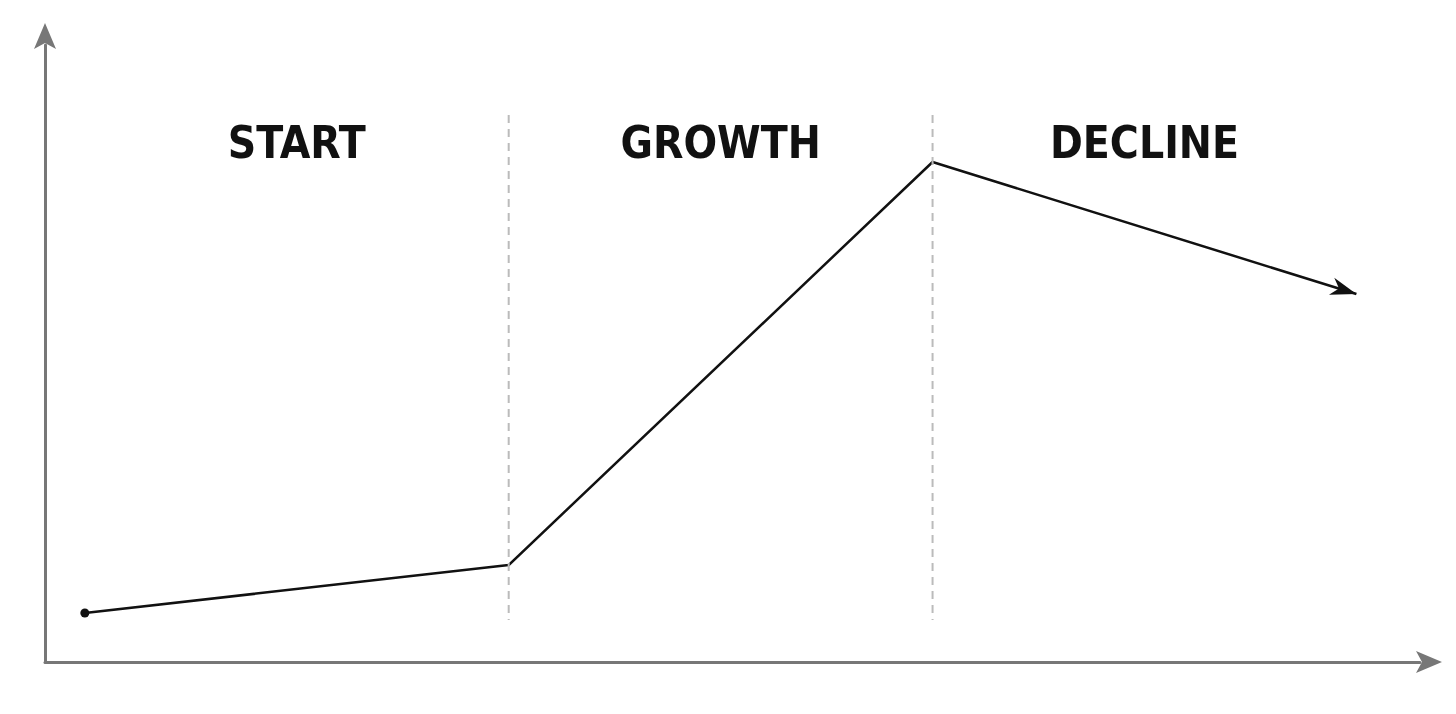  I want to click on annotation: DECLINE, so click(1144, 142).